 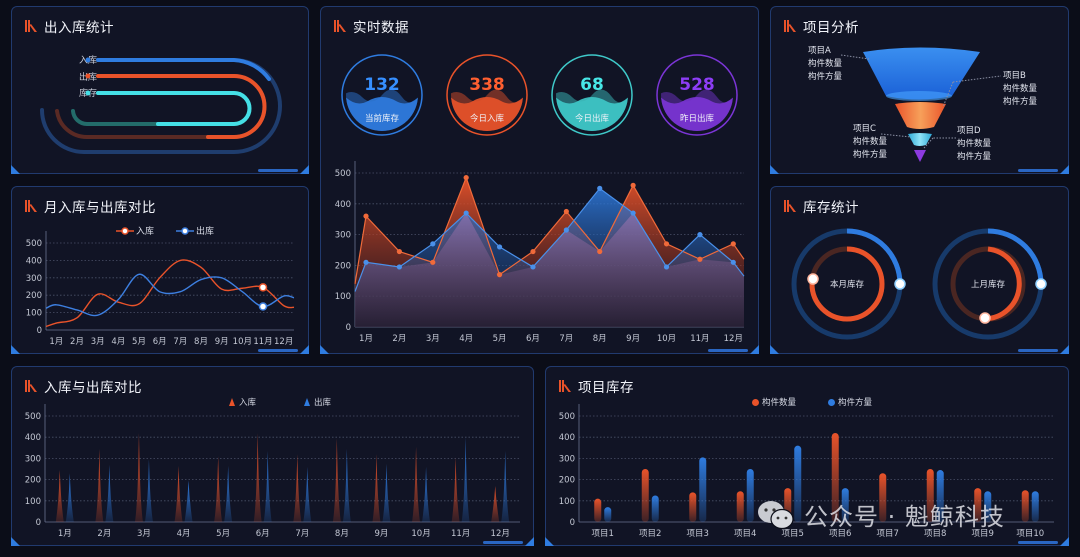 I want to click on panel-title: 库存统计, so click(x=821, y=206).